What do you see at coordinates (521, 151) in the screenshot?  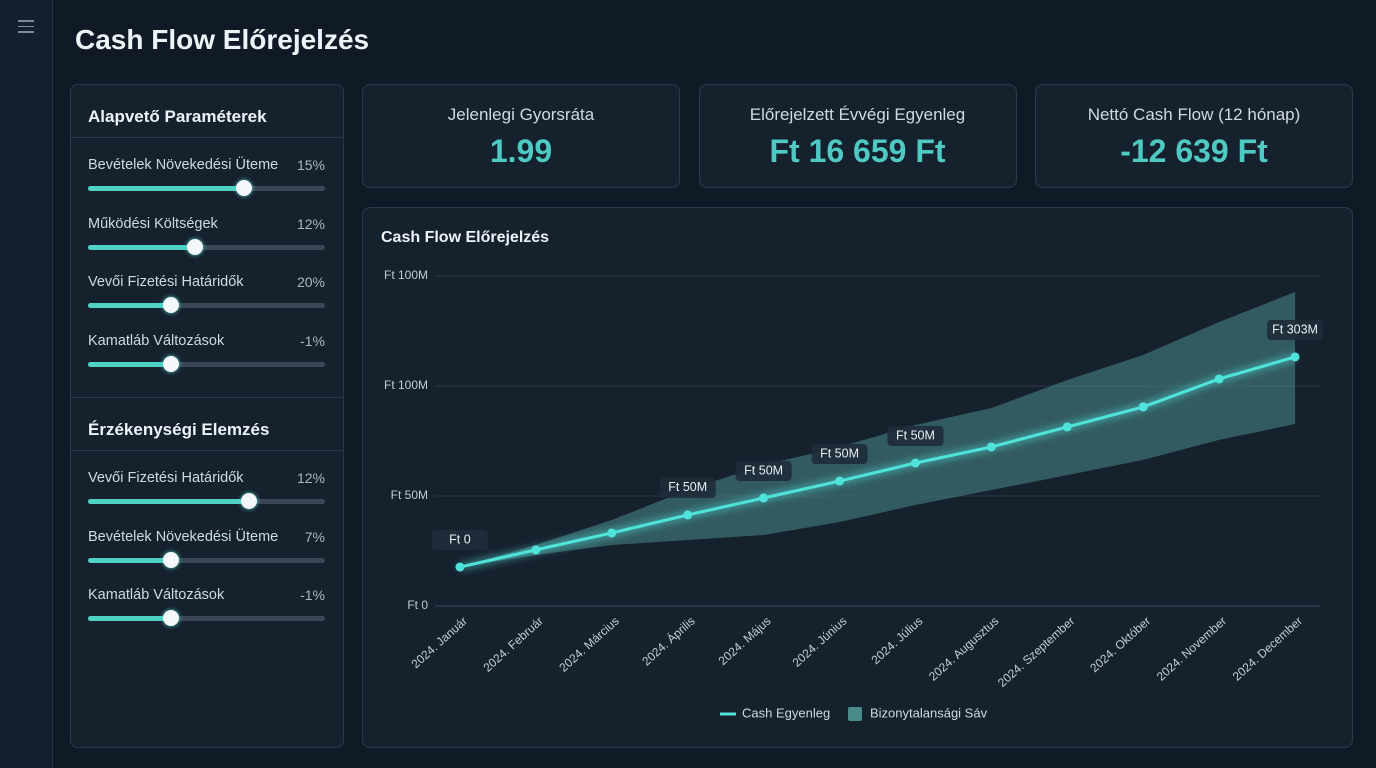 I see `kpi-value: 1.99` at bounding box center [521, 151].